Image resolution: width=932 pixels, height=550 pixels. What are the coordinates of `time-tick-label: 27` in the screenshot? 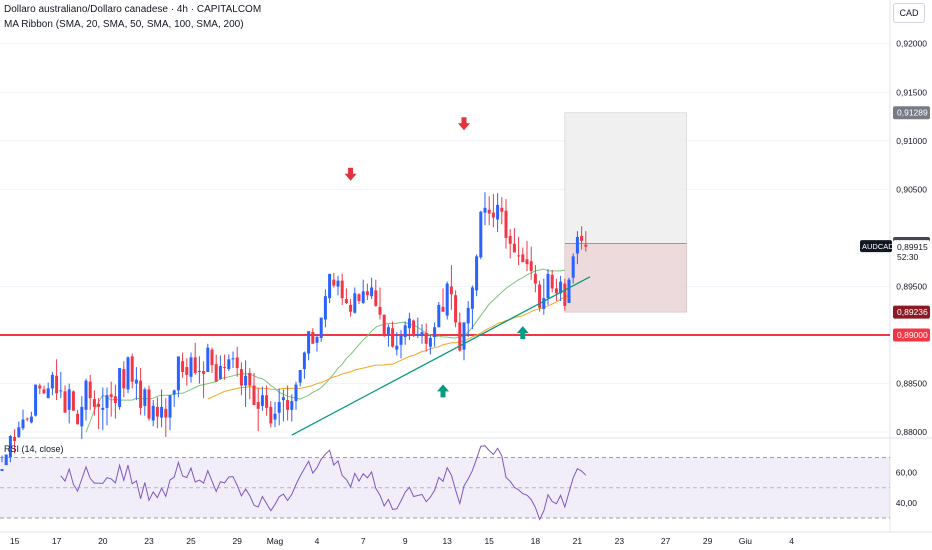 It's located at (666, 541).